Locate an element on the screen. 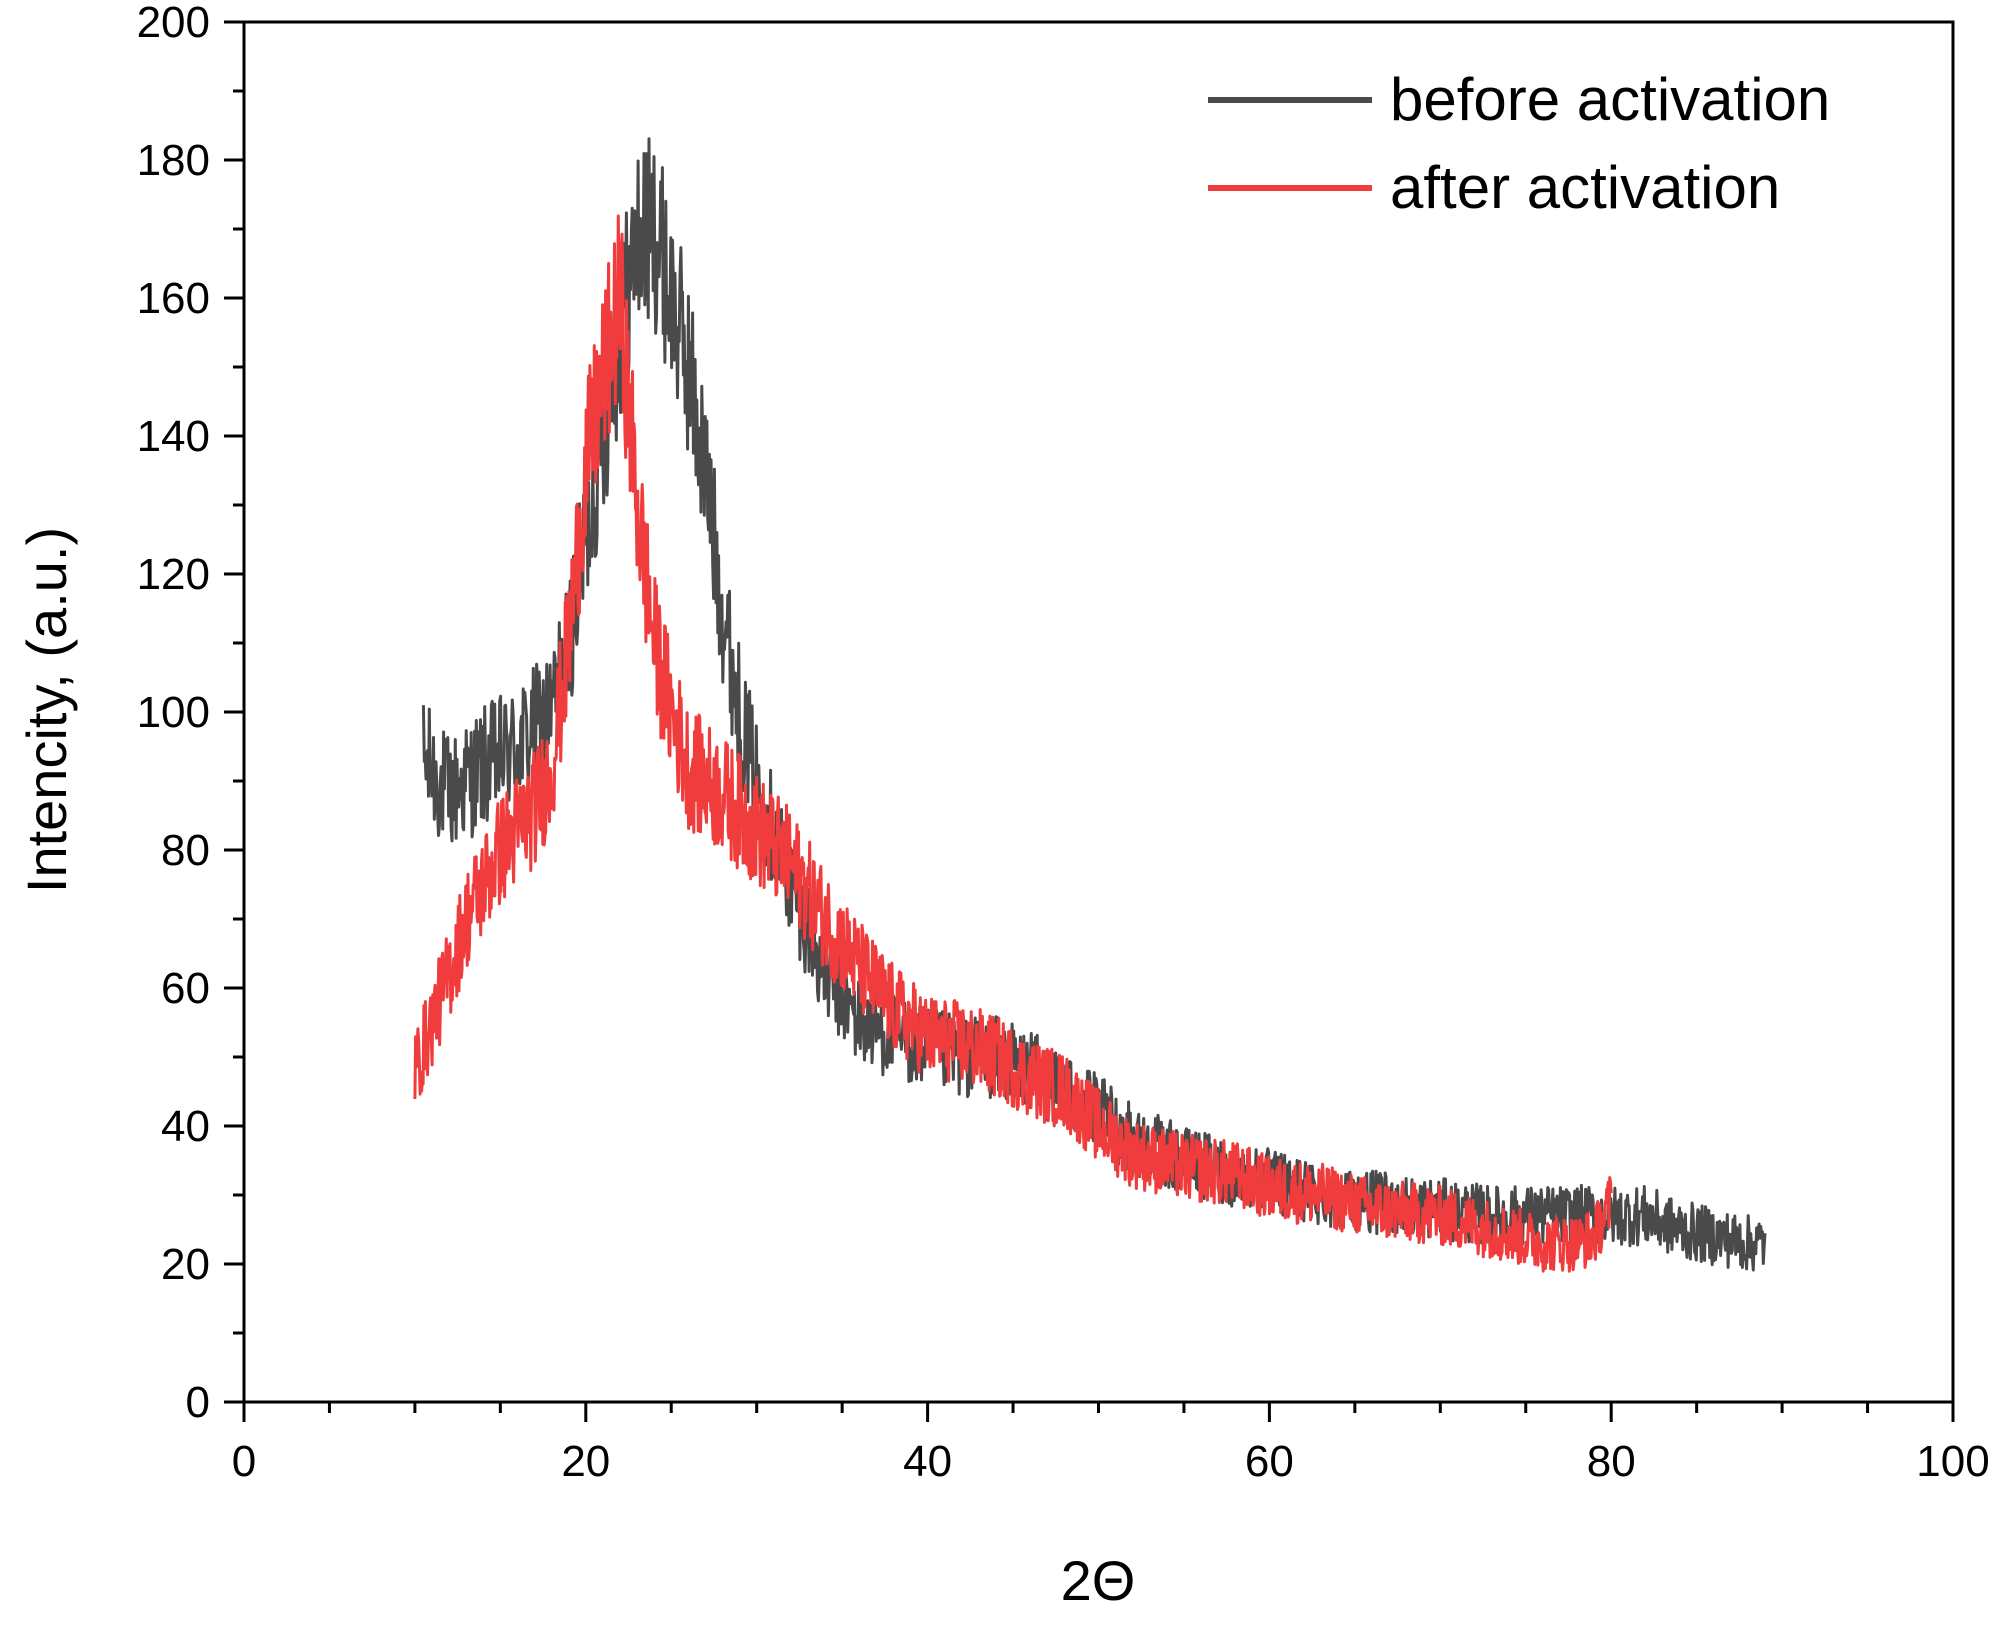  legend: before activation after activation is located at coordinates (1519, 143).